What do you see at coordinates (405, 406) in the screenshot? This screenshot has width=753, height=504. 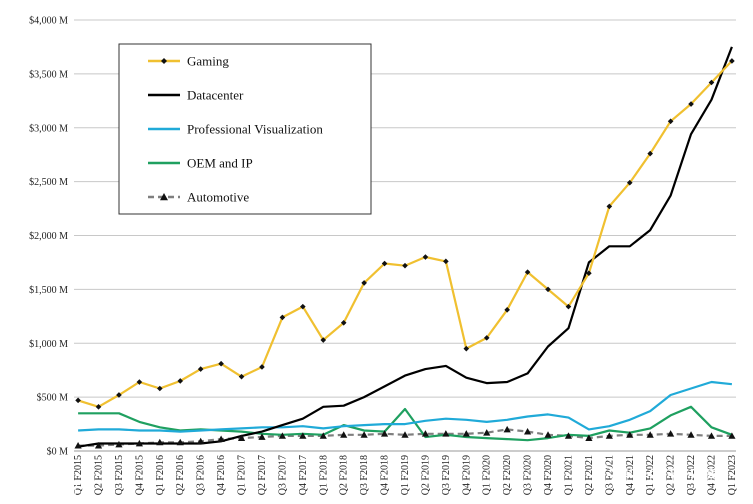 I see `series-line-professional-visualization` at bounding box center [405, 406].